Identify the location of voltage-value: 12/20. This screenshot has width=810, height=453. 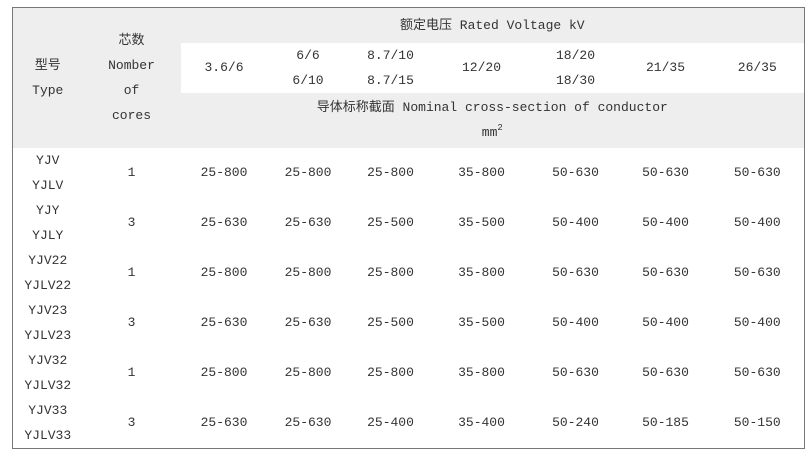
(481, 67).